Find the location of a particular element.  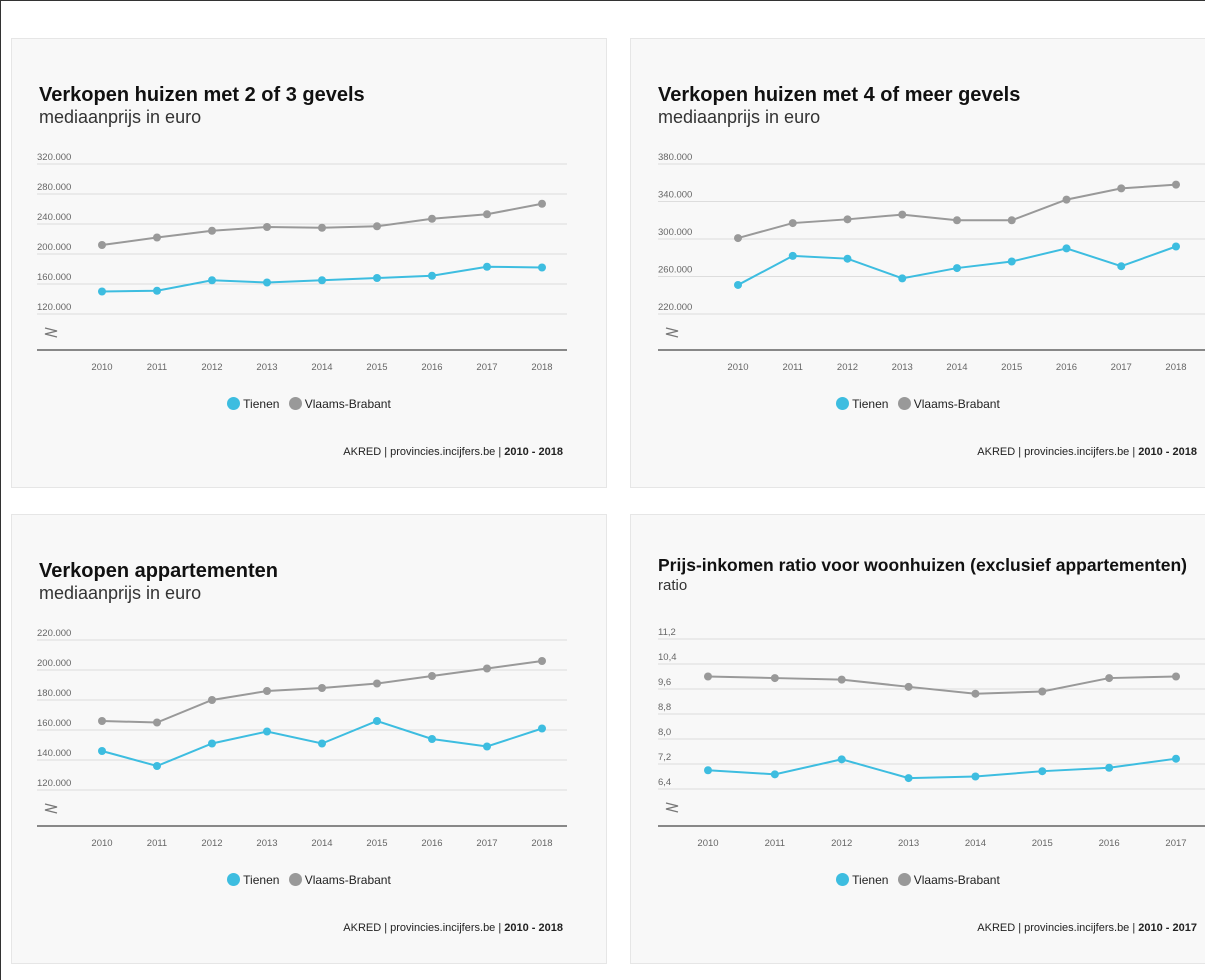

y-tick-label: 260.000 is located at coordinates (675, 270).